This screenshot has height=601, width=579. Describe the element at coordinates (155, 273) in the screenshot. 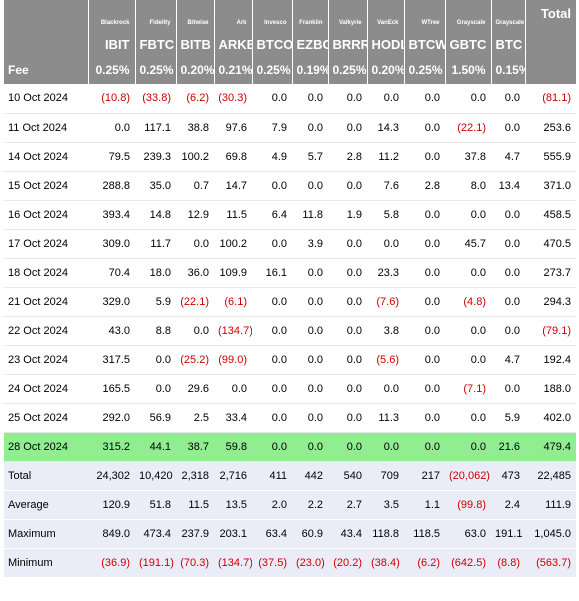

I see `value-cell: 18.0` at that location.